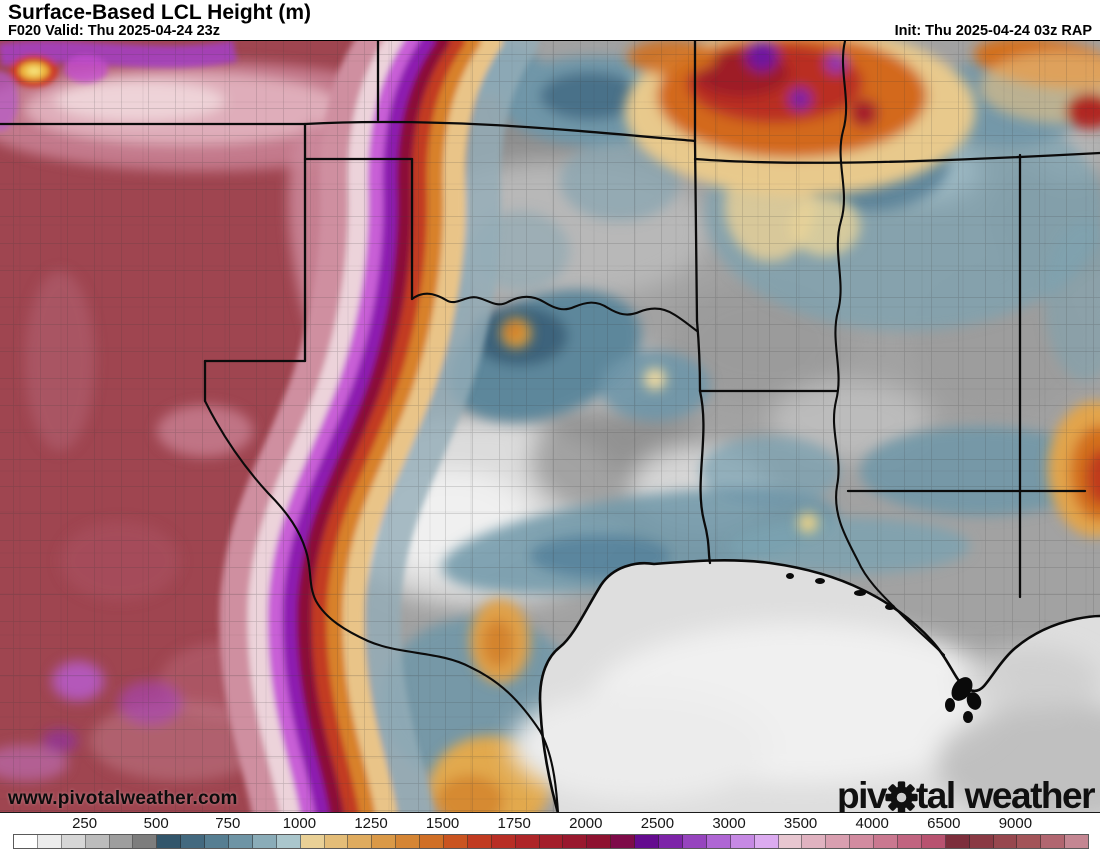 The image size is (1100, 850). Describe the element at coordinates (123, 798) in the screenshot. I see `watermark: www.pivotalweather.com` at that location.